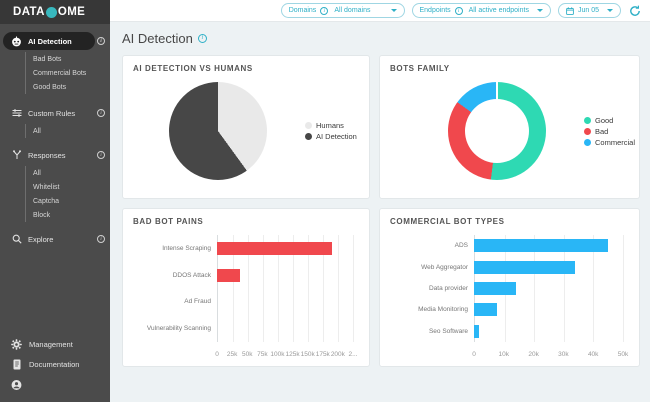 The image size is (650, 402). Describe the element at coordinates (635, 11) in the screenshot. I see `refresh-button` at that location.